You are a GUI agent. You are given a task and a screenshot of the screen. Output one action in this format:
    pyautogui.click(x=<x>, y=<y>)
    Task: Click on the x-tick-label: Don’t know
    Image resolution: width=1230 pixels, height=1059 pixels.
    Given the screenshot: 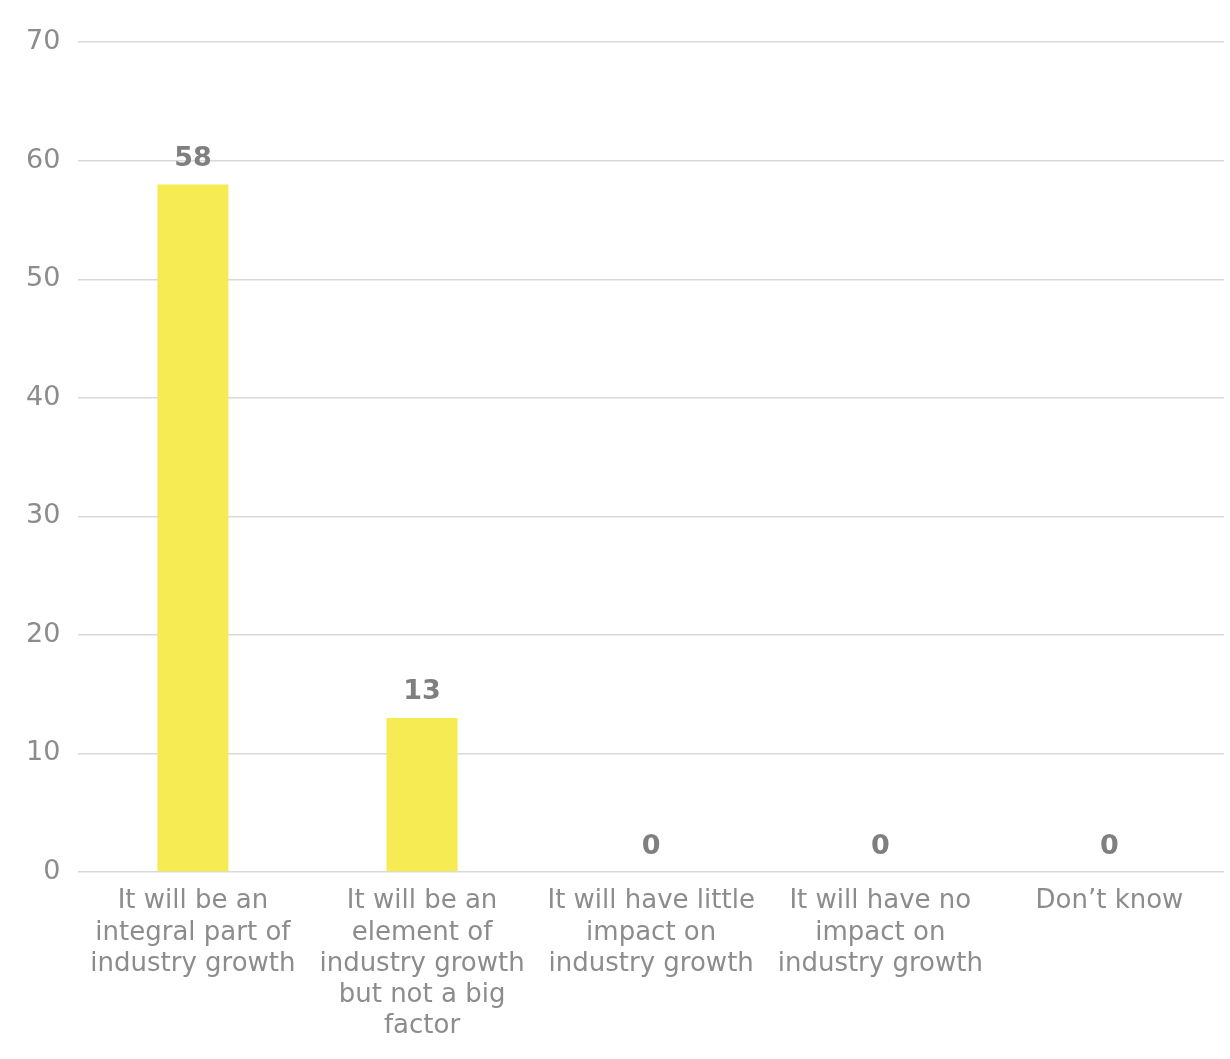 What is the action you would take?
    pyautogui.click(x=1109, y=899)
    